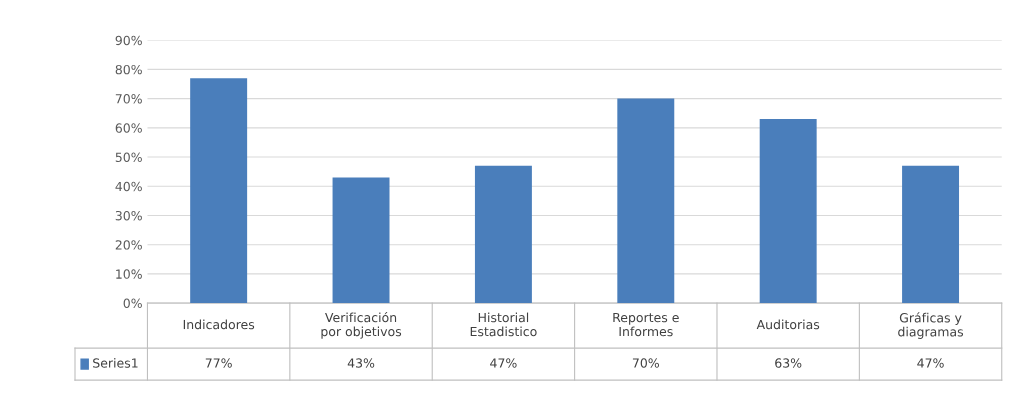 The image size is (1017, 402). What do you see at coordinates (128, 128) in the screenshot?
I see `y-tick-label: 60%` at bounding box center [128, 128].